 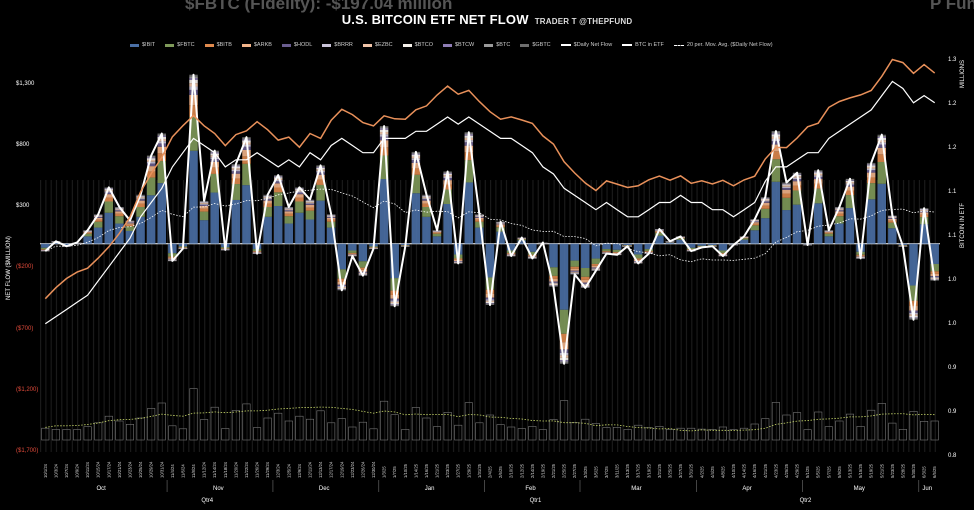 I want to click on x-tick-label: 11/14/24, so click(x=214, y=469).